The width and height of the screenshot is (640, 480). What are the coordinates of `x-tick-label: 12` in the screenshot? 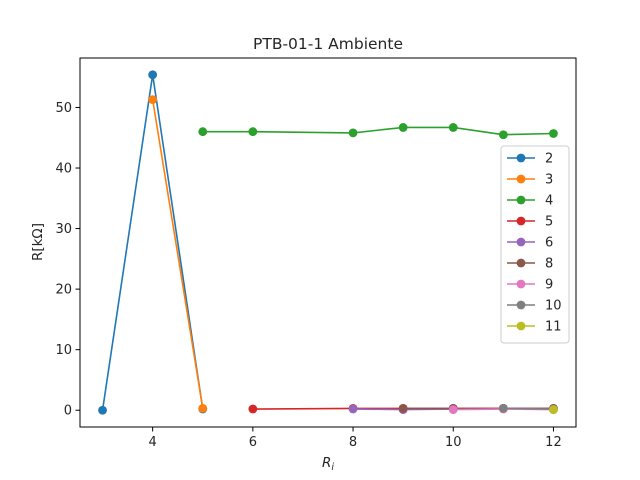 It's located at (553, 442).